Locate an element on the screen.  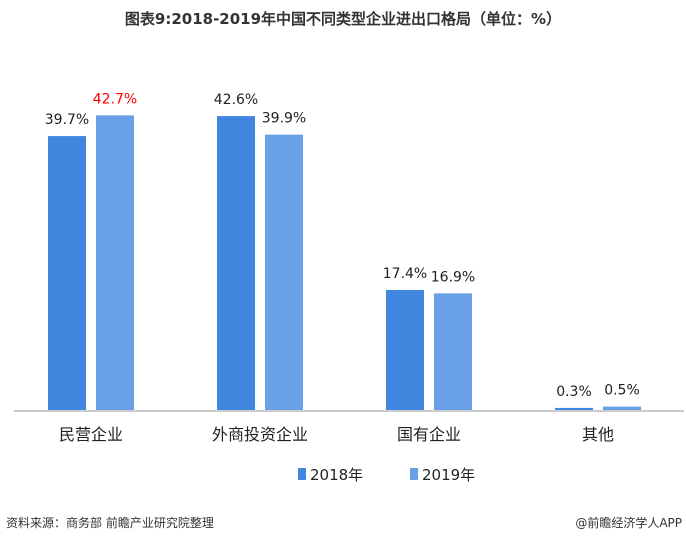
data-label: 39.9% is located at coordinates (284, 119).